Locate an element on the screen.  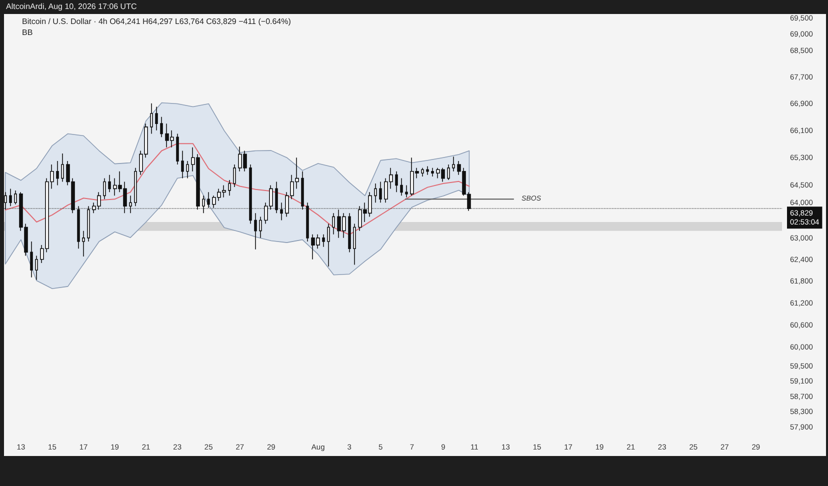
annotation: BB is located at coordinates (27, 32).